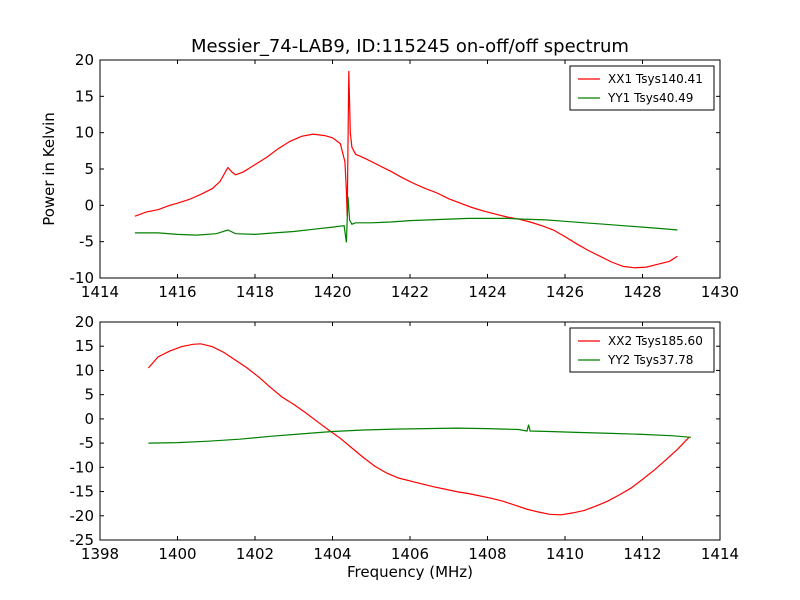 The image size is (800, 600). I want to click on legend: XX2 Tsys185.60 YY2 Tsys37.78, so click(642, 350).